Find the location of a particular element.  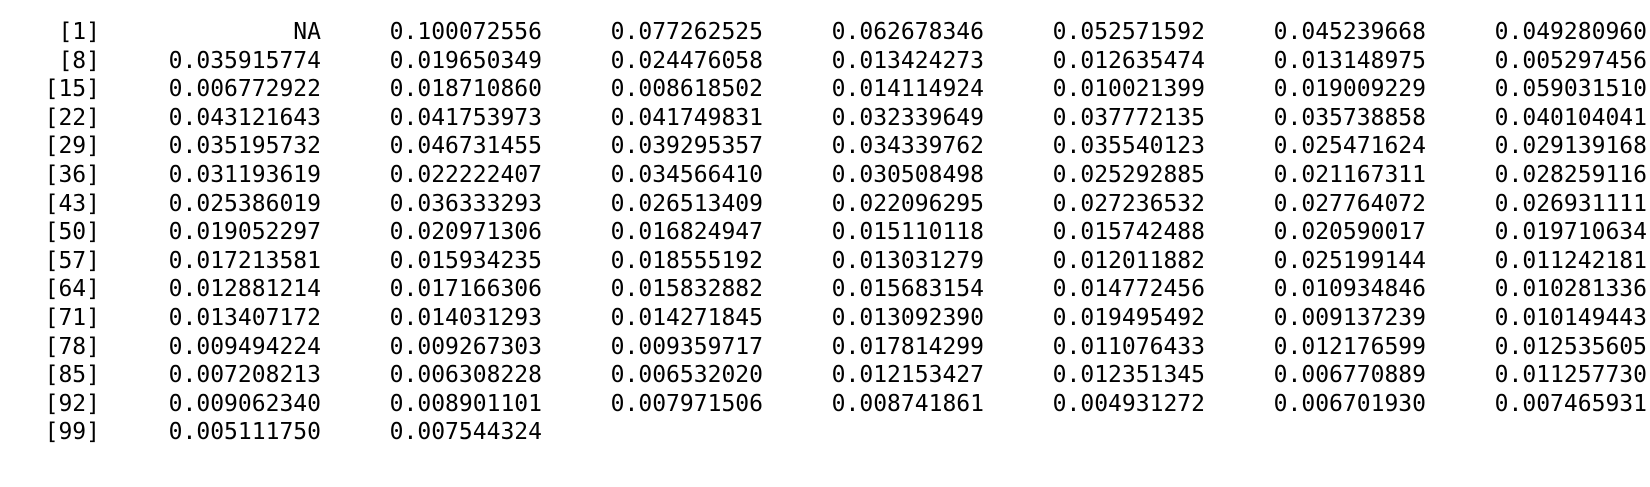

value-cell: 0.025386019 is located at coordinates (244, 203).